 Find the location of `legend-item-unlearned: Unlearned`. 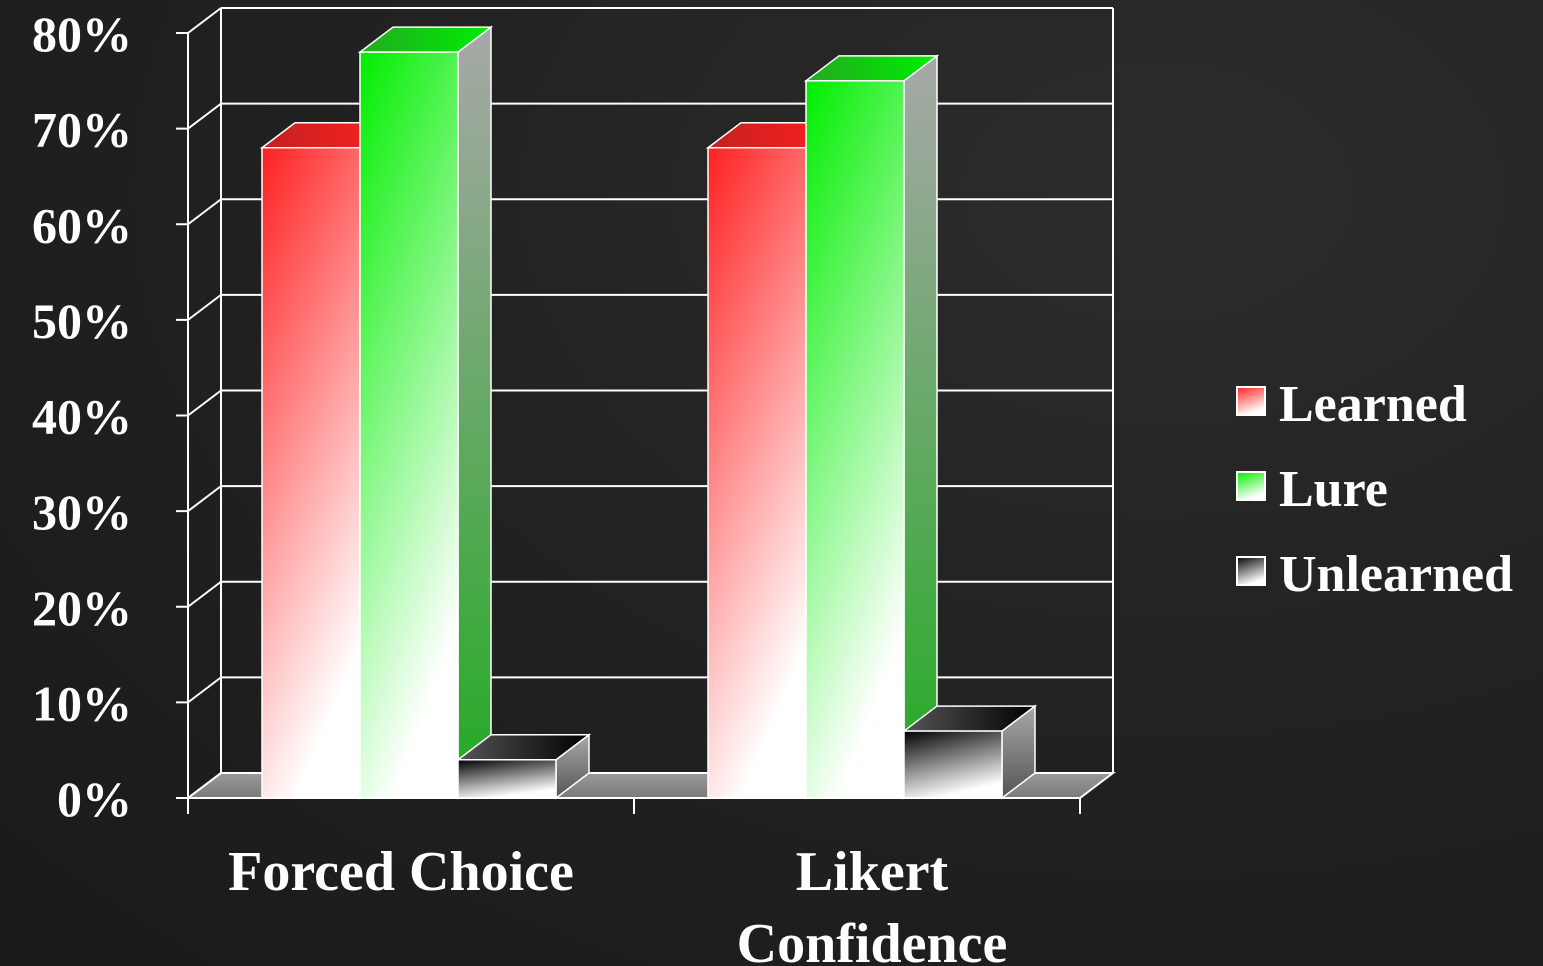

legend-item-unlearned: Unlearned is located at coordinates (1374, 574).